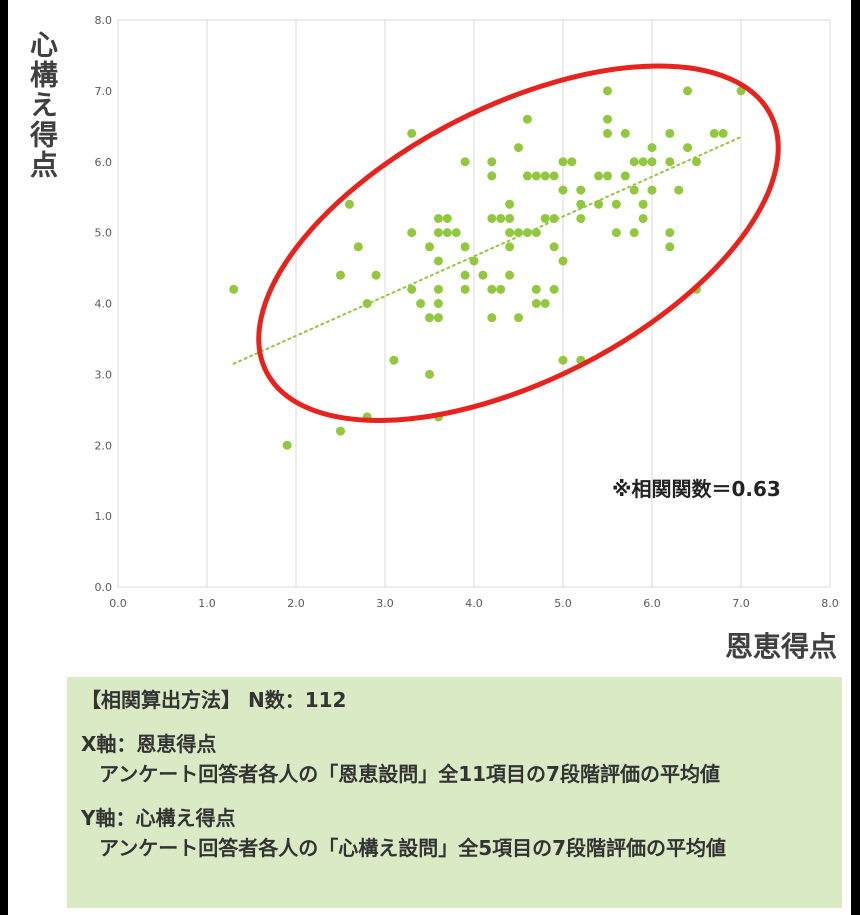 The width and height of the screenshot is (860, 915). What do you see at coordinates (104, 304) in the screenshot?
I see `y-tick-label: 4.0` at bounding box center [104, 304].